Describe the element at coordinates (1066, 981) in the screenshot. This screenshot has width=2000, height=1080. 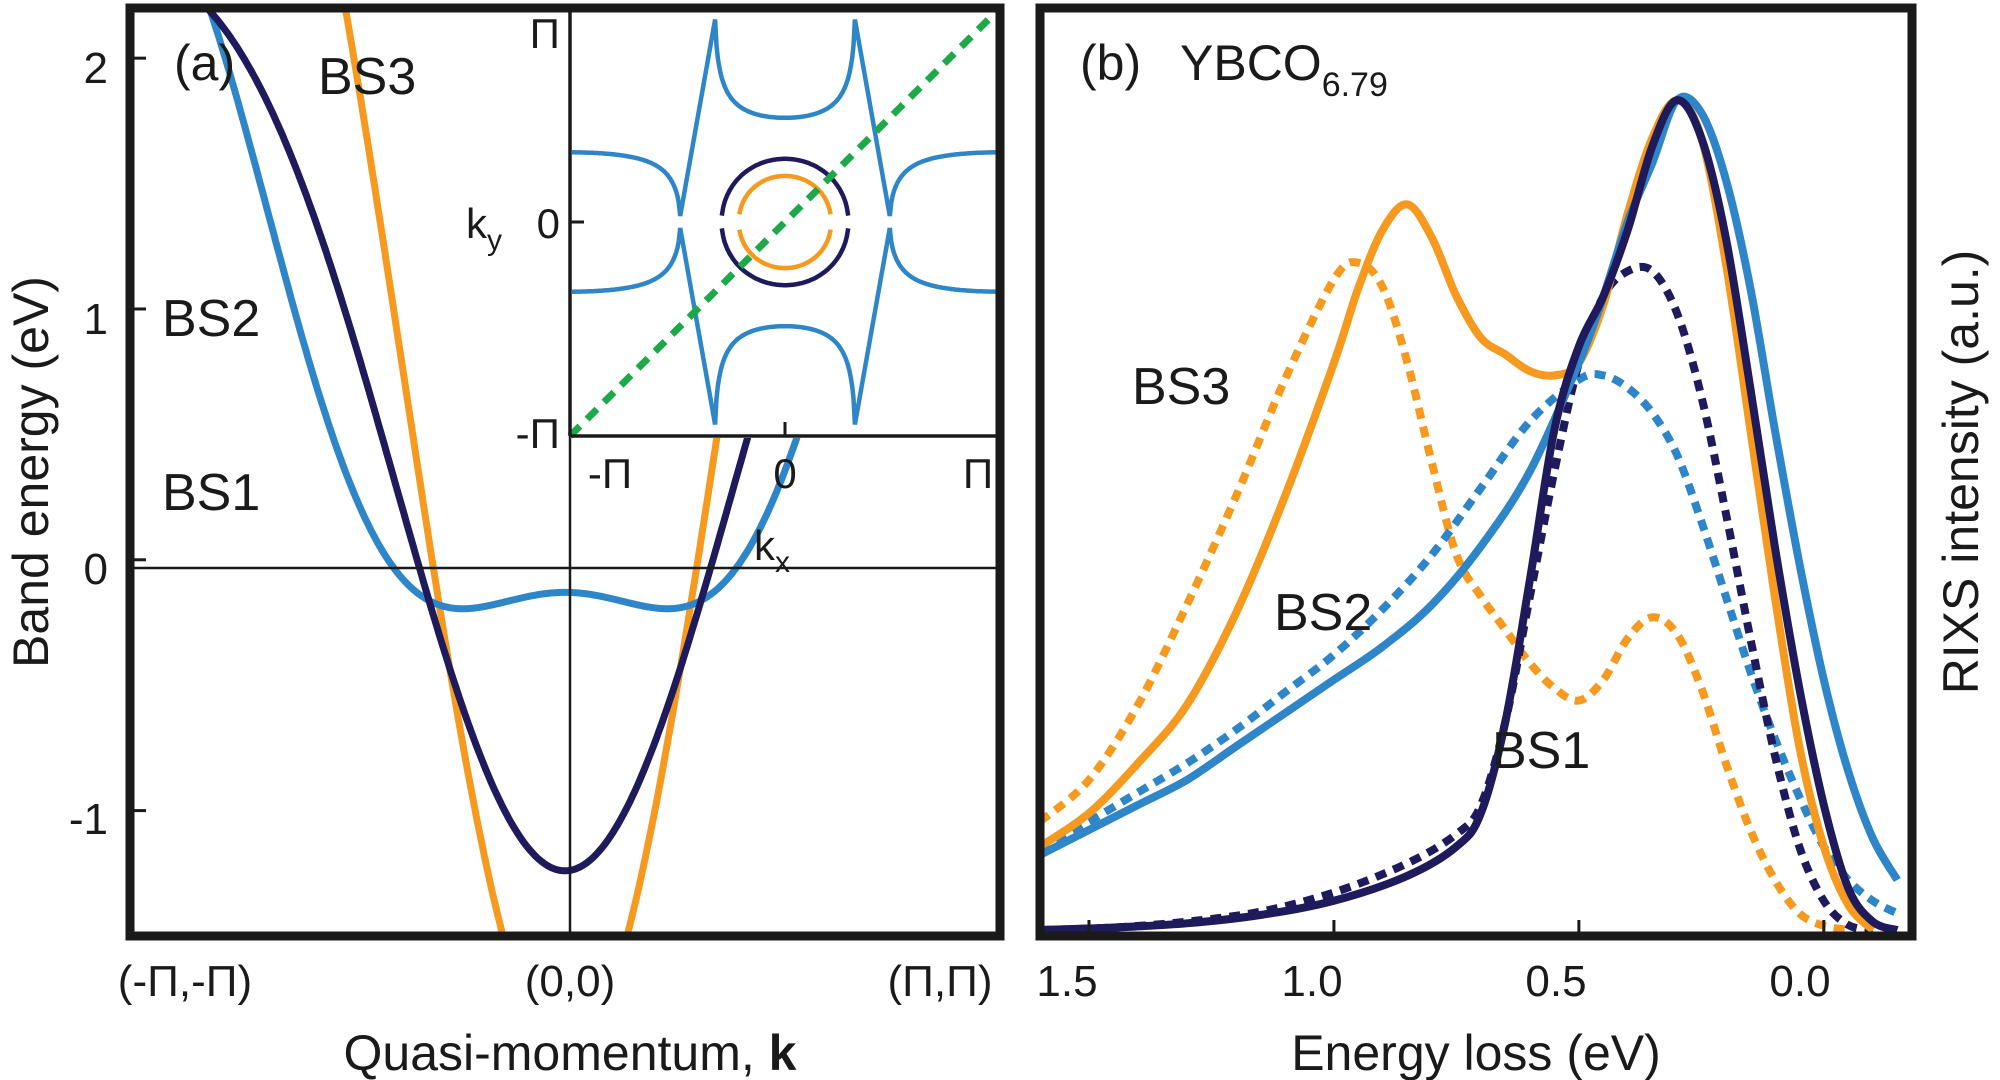
I see `b-xtick-1.5: 1.5` at that location.